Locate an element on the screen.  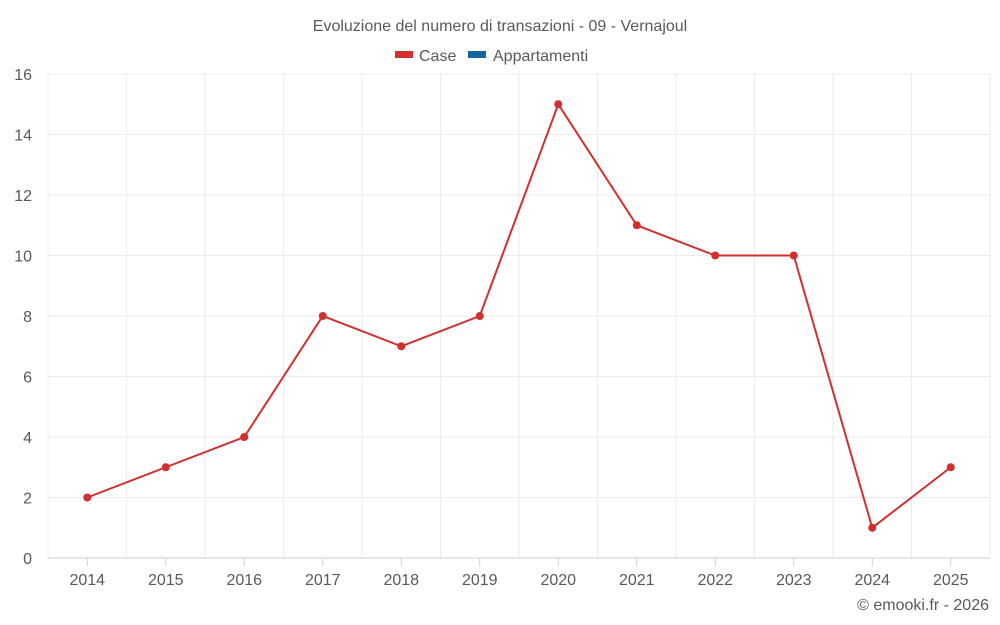
legend: Case Appartamenti is located at coordinates (491, 56).